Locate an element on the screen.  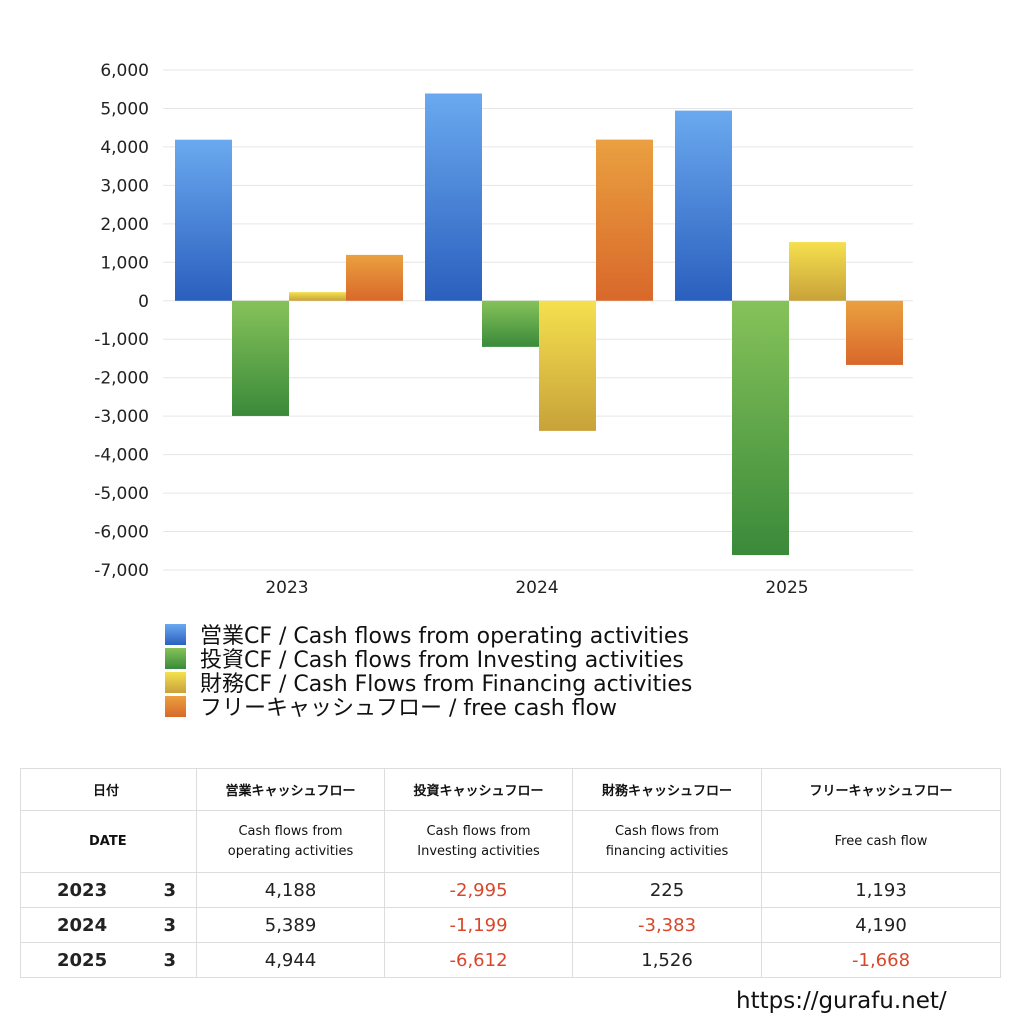
y-tick-label: -2,000 is located at coordinates (121, 379).